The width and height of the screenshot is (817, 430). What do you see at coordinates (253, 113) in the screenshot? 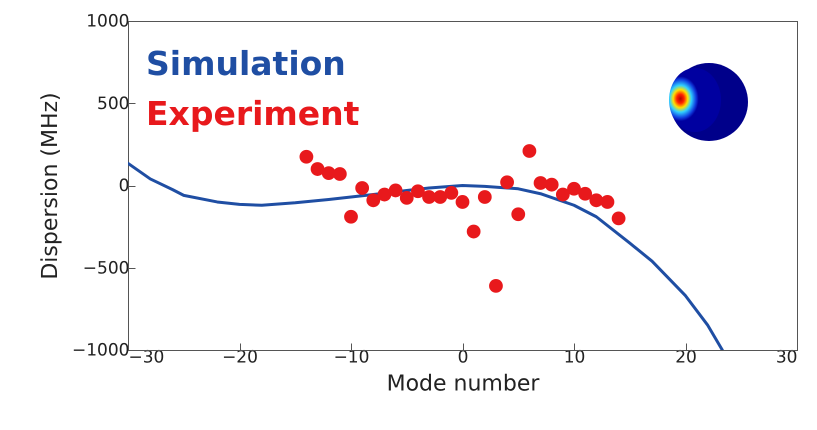
I see `series-label: Experiment` at bounding box center [253, 113].